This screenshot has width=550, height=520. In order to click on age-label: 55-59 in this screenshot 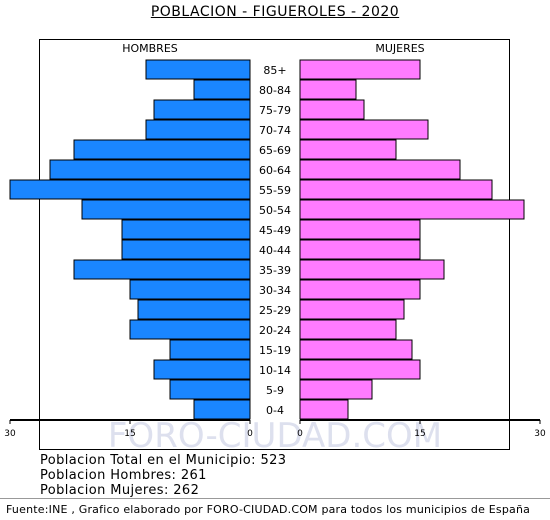, I will do `click(275, 190)`.